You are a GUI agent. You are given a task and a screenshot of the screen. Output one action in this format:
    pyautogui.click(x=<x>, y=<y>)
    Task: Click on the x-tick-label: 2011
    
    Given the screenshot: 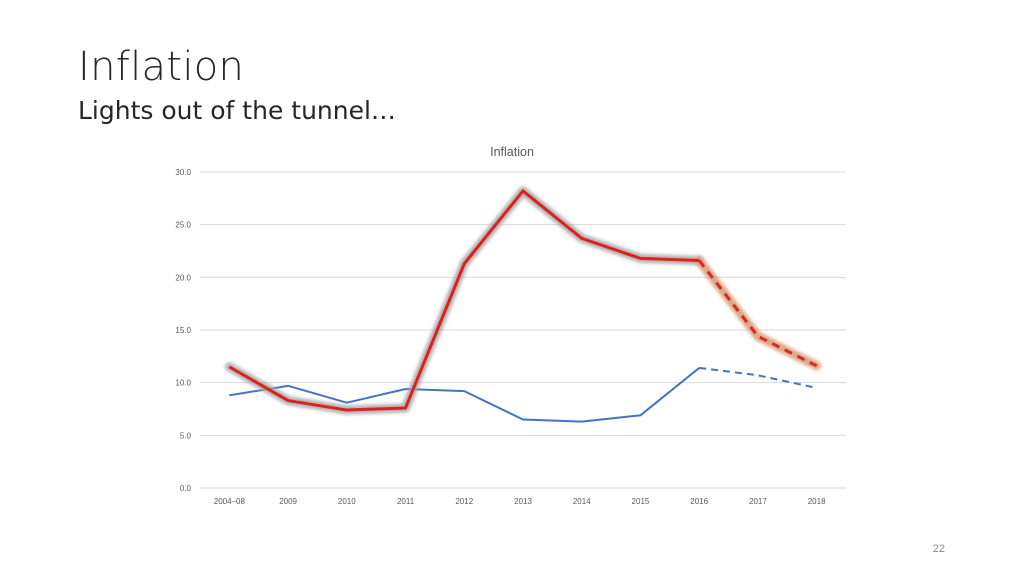 What is the action you would take?
    pyautogui.click(x=406, y=501)
    